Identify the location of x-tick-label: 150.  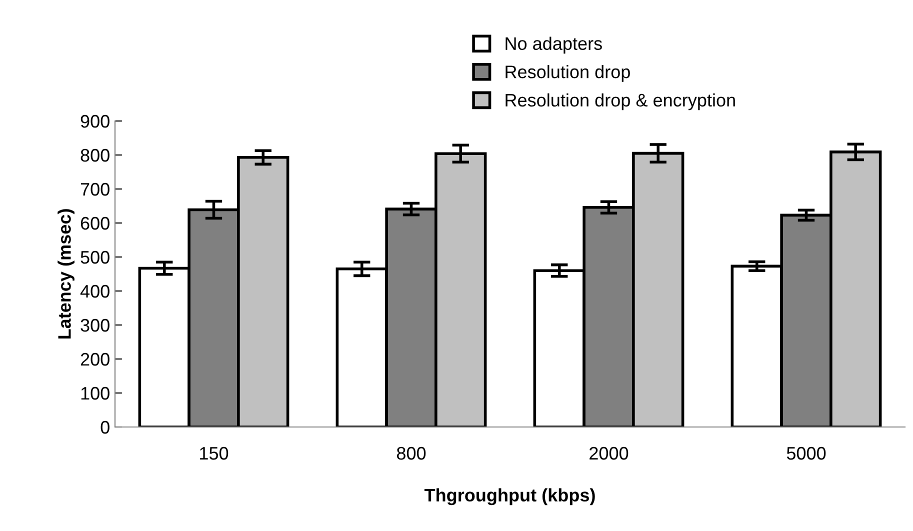
(214, 453).